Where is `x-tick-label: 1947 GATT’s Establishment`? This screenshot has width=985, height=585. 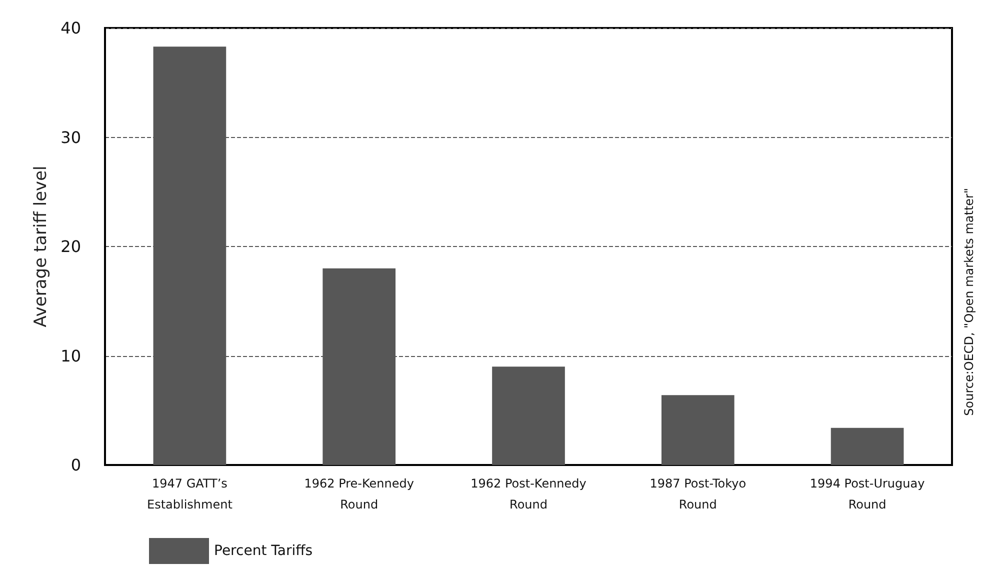 x-tick-label: 1947 GATT’s Establishment is located at coordinates (189, 494).